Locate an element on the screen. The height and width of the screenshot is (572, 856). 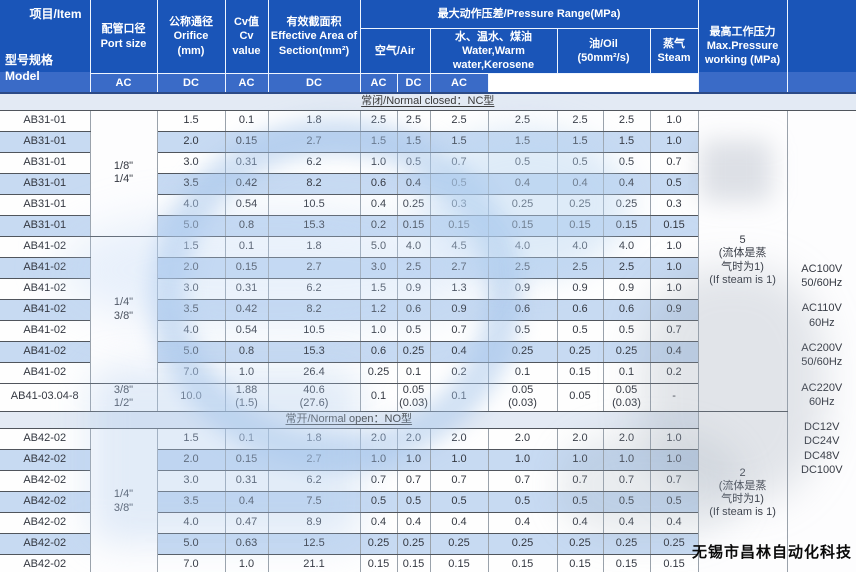
pressure-cell-air-dc: 0.7 is located at coordinates (413, 480).